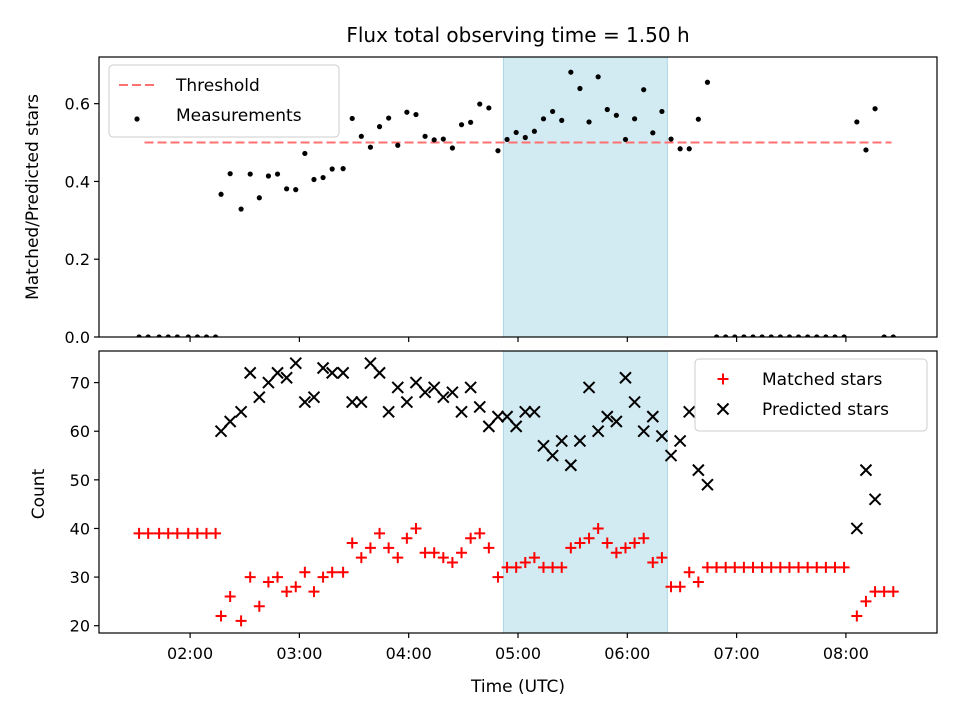  Describe the element at coordinates (77, 337) in the screenshot. I see `y-tick-label: 0.0` at that location.